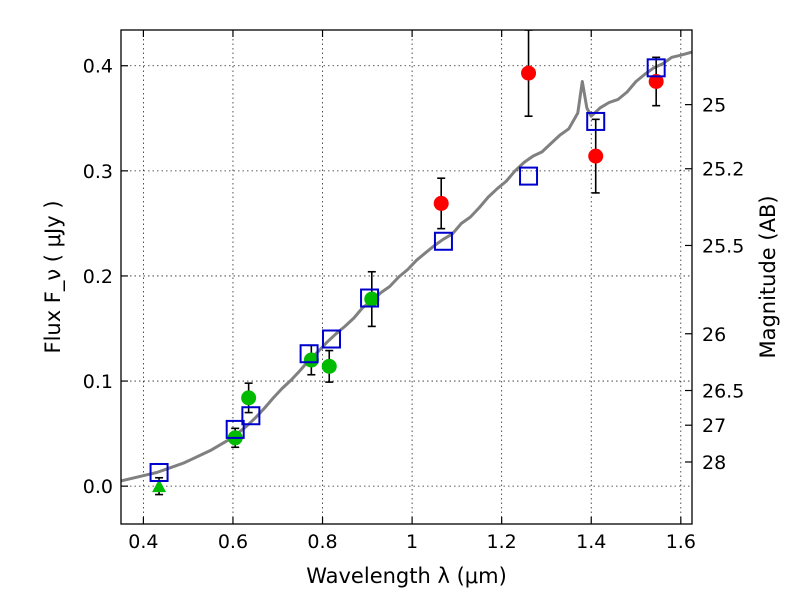 Image resolution: width=800 pixels, height=600 pixels. Describe the element at coordinates (681, 542) in the screenshot. I see `x-tick-label: 1.6` at that location.